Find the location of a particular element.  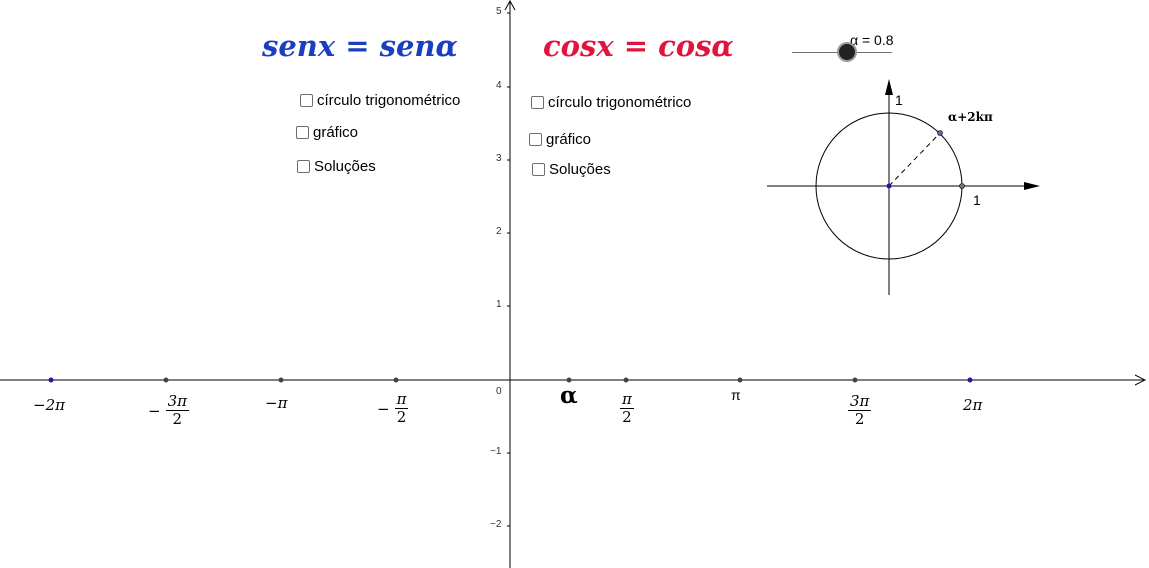

point-two-pi is located at coordinates (970, 380).